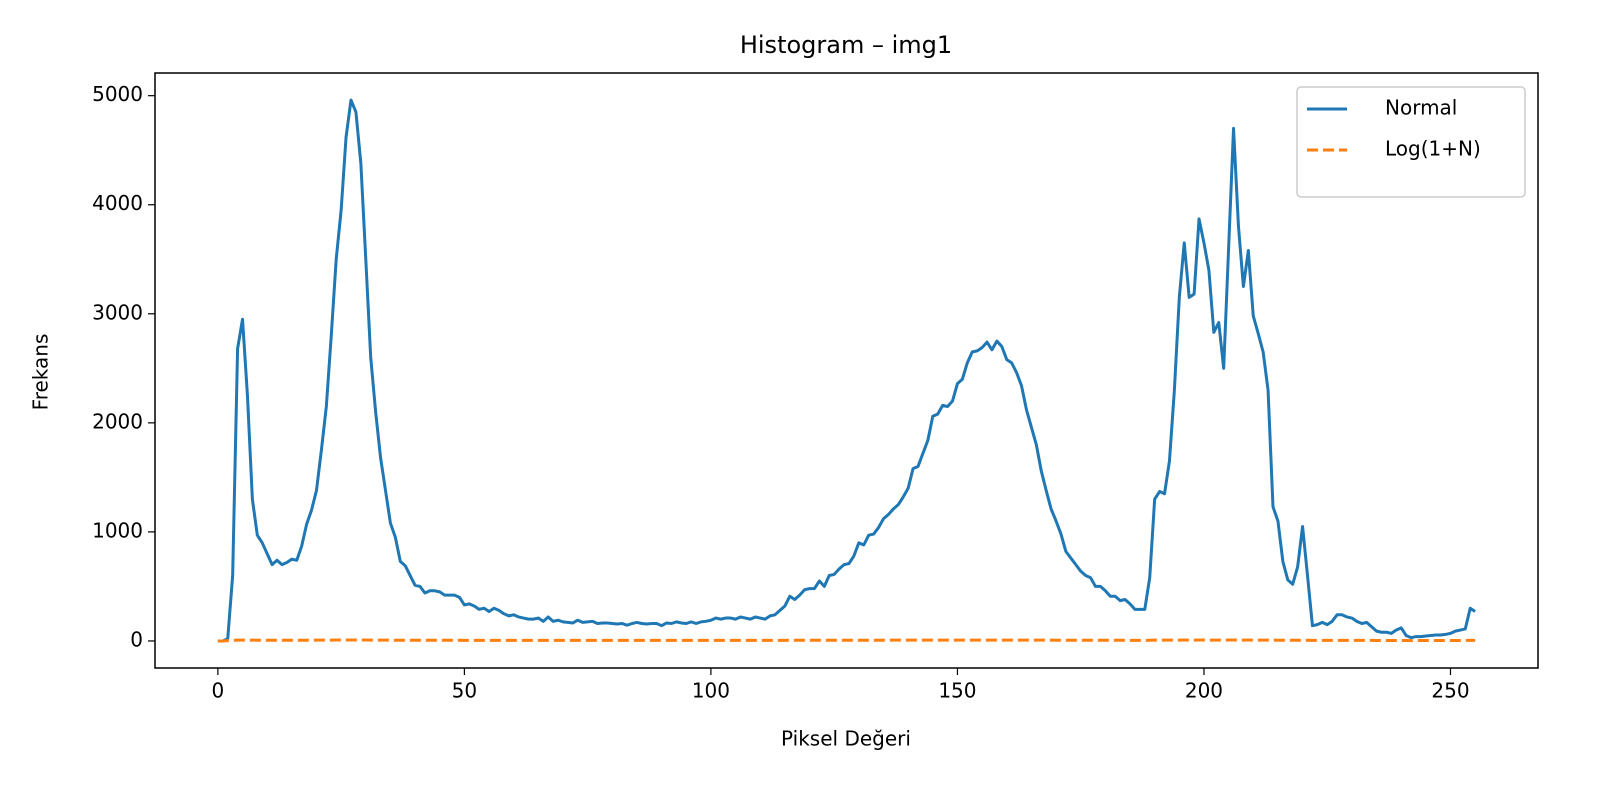 This screenshot has height=800, width=1600. What do you see at coordinates (711, 691) in the screenshot?
I see `x-tick-label: 100` at bounding box center [711, 691].